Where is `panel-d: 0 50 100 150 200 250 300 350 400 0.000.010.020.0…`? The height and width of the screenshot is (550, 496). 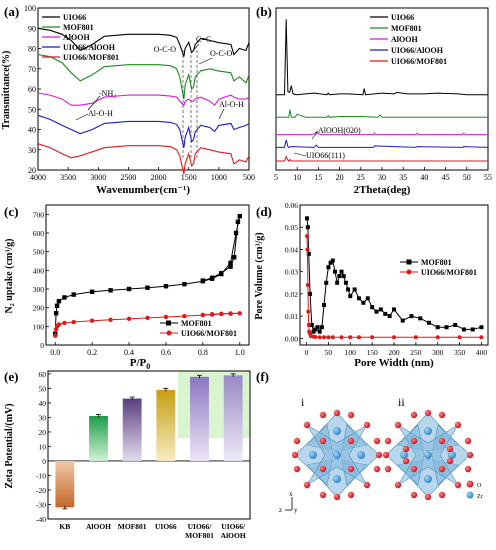
panel-d: 0 50 100 150 200 250 300 350 400 0.000.010.020.0… is located at coordinates (371, 285).